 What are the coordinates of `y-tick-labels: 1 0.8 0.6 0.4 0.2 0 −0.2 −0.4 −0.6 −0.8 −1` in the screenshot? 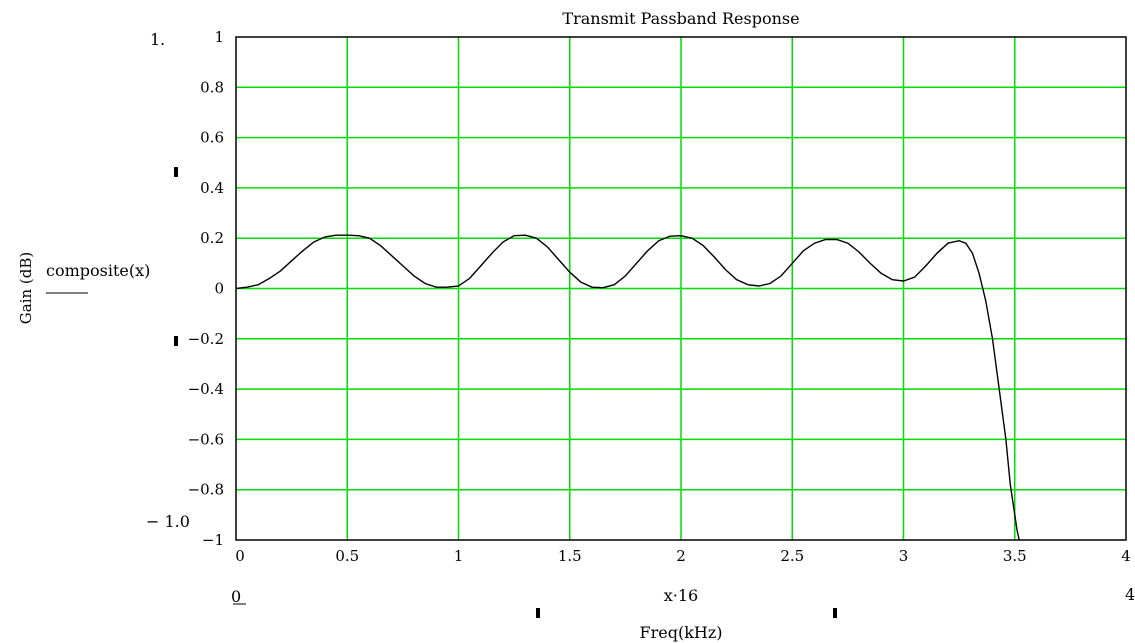 It's located at (206, 288).